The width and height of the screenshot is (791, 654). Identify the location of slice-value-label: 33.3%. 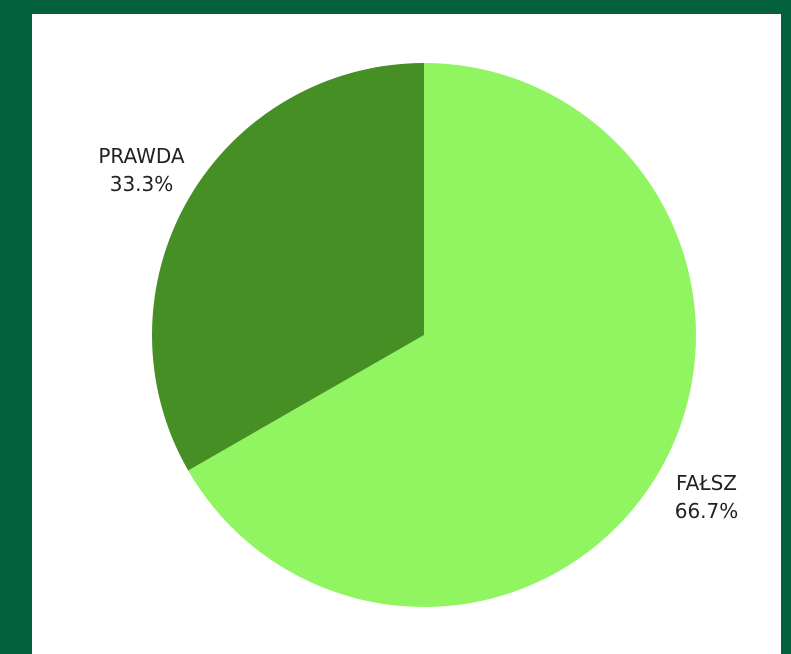
(142, 184).